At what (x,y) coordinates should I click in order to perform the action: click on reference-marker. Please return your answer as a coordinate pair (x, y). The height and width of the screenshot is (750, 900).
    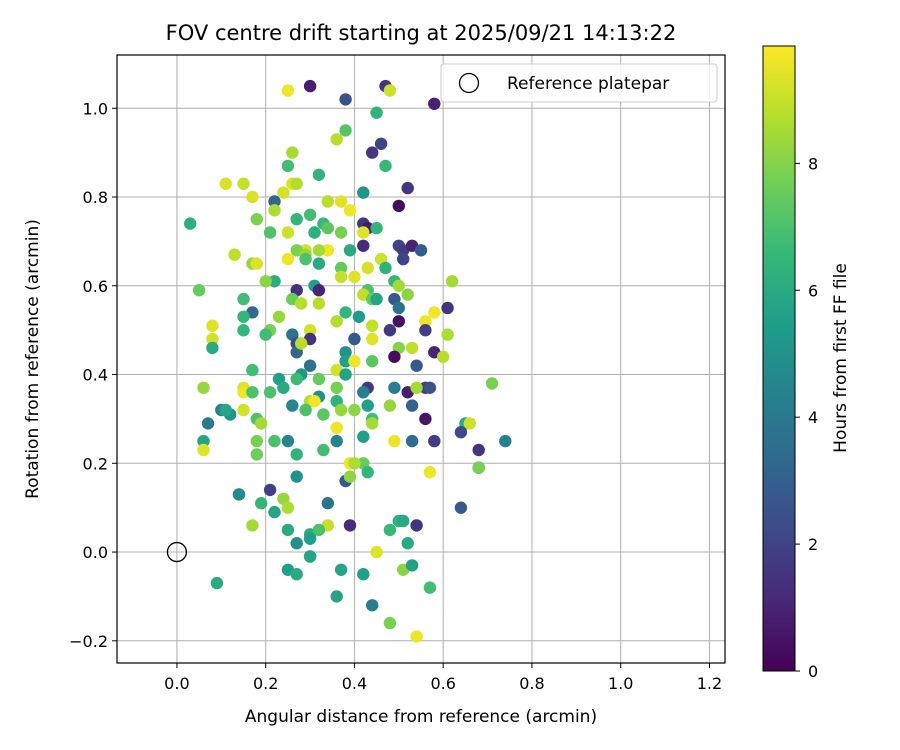
    Looking at the image, I should click on (177, 552).